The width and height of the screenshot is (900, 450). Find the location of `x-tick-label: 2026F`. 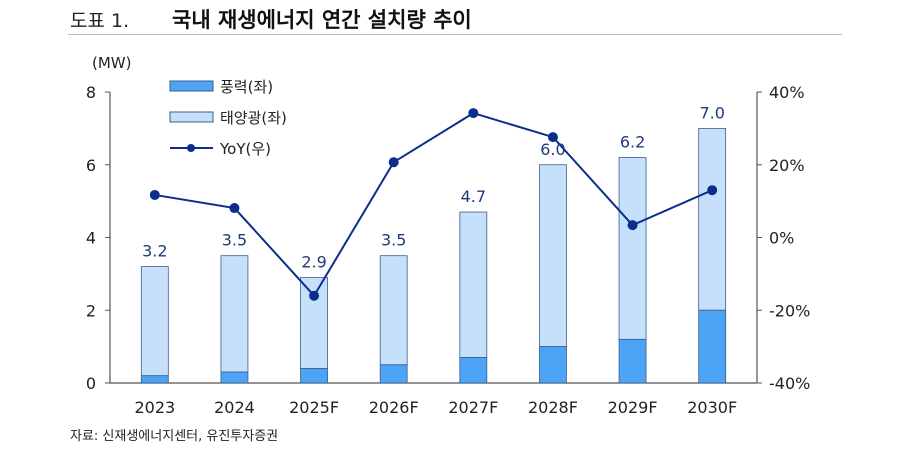

x-tick-label: 2026F is located at coordinates (394, 407).